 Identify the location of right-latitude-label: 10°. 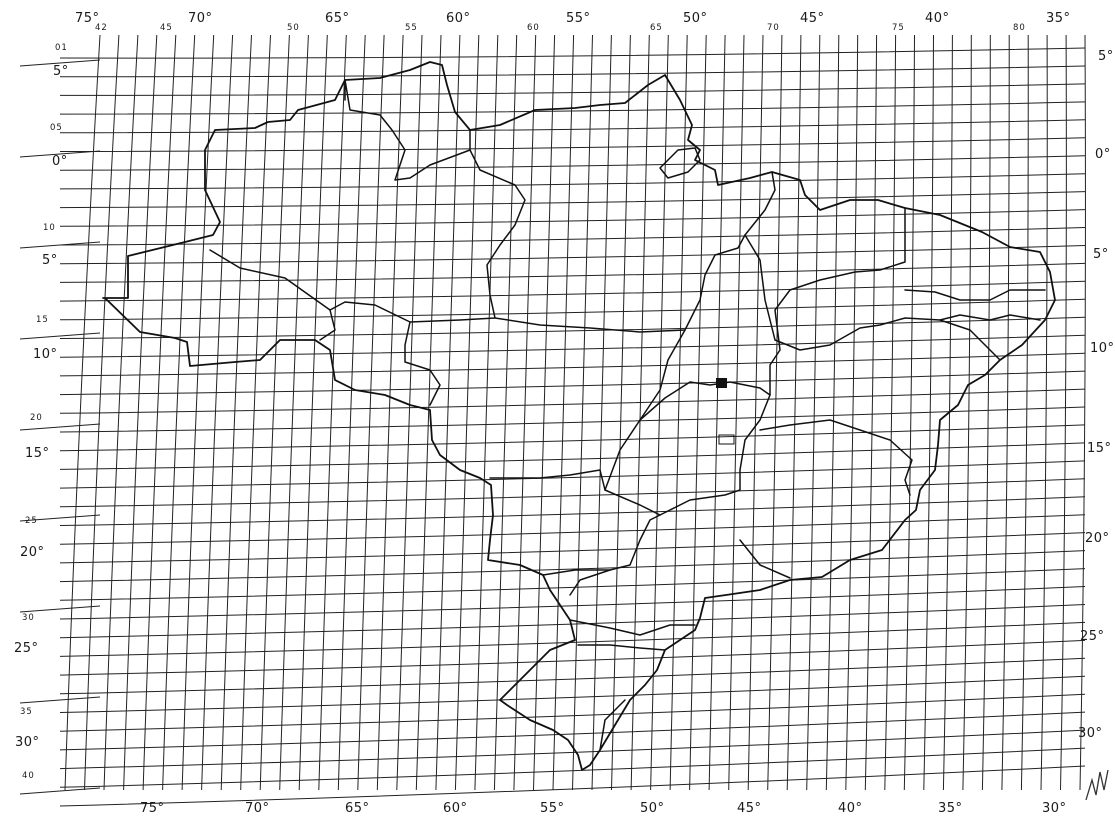
(1102, 348).